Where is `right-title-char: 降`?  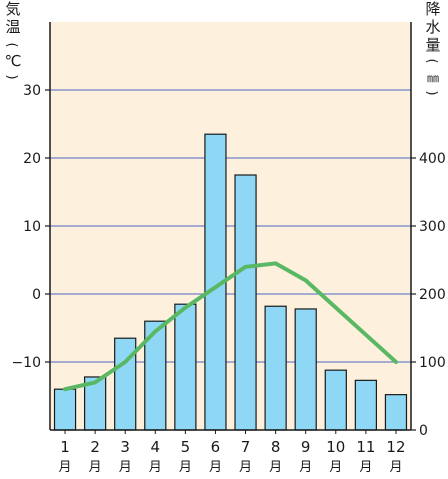 right-title-char: 降 is located at coordinates (432, 9).